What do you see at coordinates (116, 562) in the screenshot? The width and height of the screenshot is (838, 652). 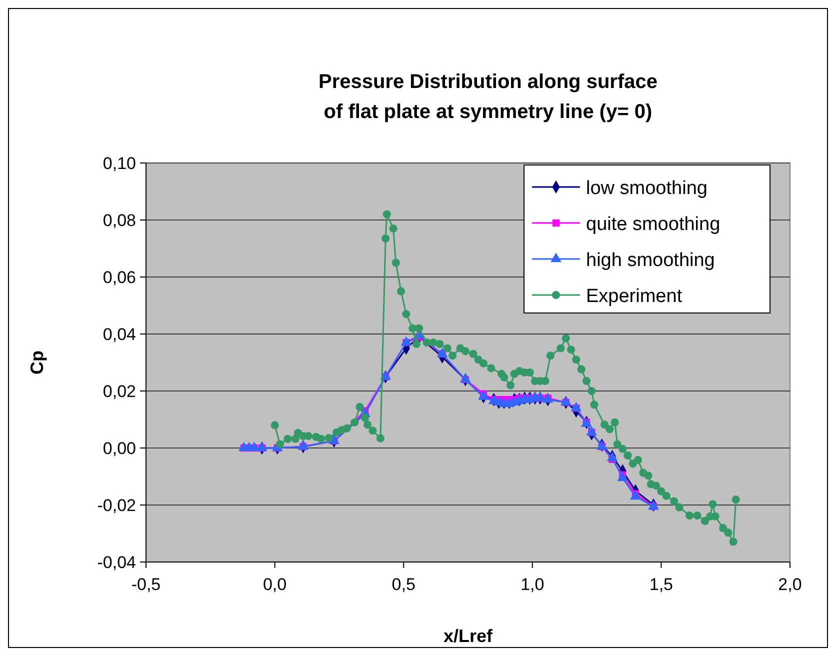 I see `y-tick-label: -0,04` at bounding box center [116, 562].